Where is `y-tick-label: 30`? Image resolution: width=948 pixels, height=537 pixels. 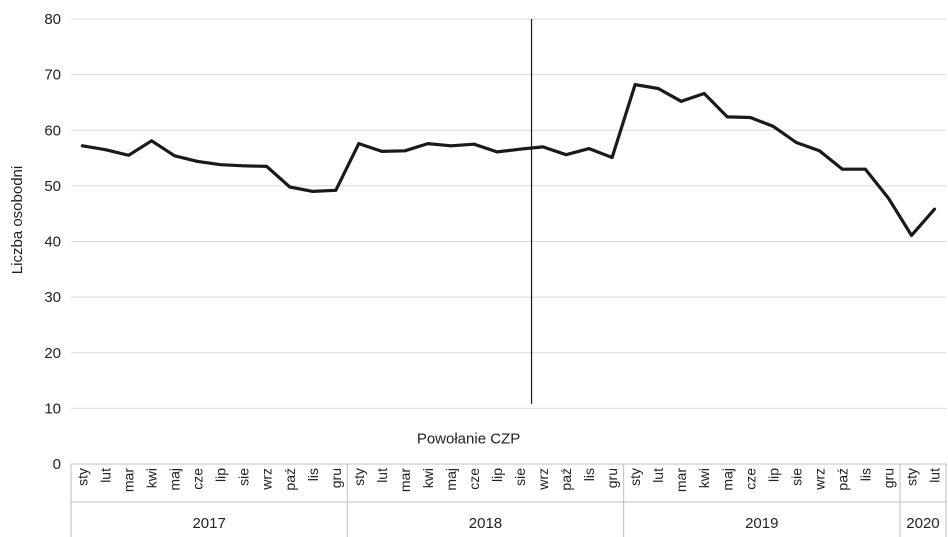 y-tick-label: 30 is located at coordinates (52, 297).